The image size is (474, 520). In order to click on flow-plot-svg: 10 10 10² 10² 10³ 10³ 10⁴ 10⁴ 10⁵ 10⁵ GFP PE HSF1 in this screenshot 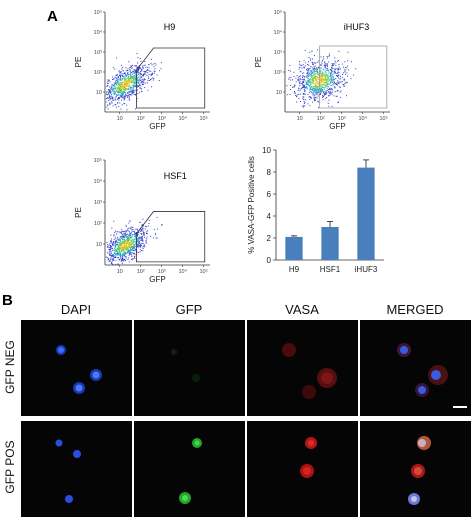, I will do `click(142, 220)`.